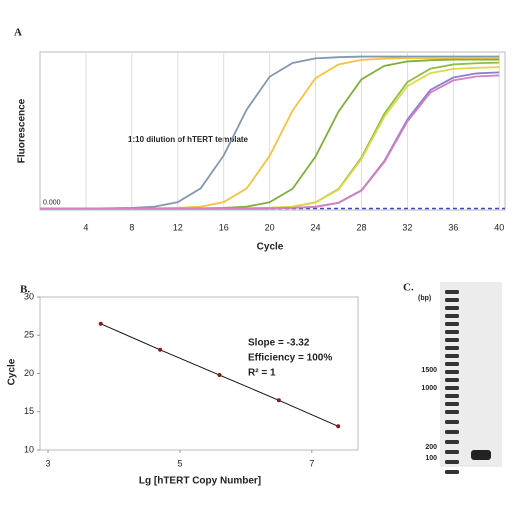  Describe the element at coordinates (85, 227) in the screenshot. I see `x-tick-label: 4` at that location.